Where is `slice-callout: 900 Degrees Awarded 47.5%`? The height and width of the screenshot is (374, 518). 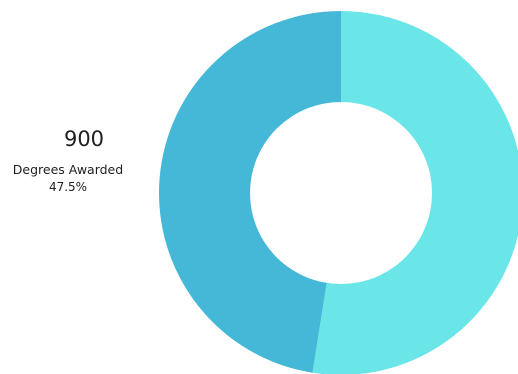
slice-callout: 900 Degrees Awarded 47.5% is located at coordinates (68, 160).